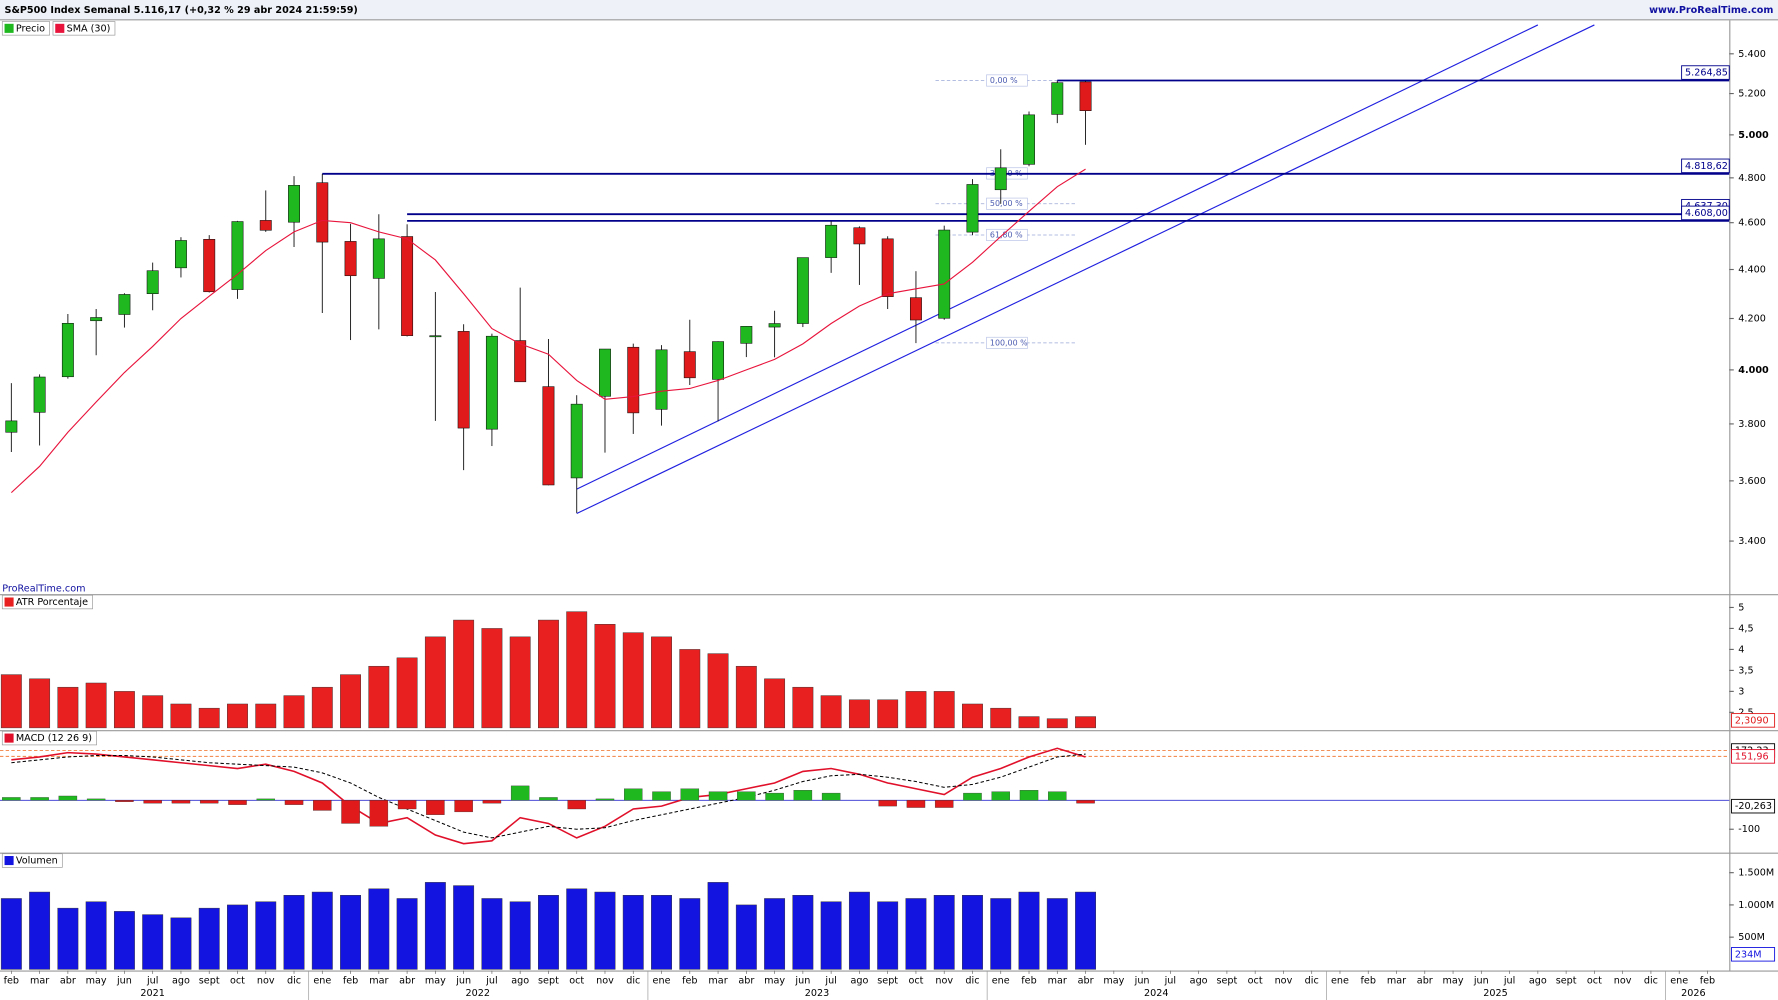 This screenshot has height=1000, width=1778. I want to click on y-tick-label: 3.600, so click(1752, 481).